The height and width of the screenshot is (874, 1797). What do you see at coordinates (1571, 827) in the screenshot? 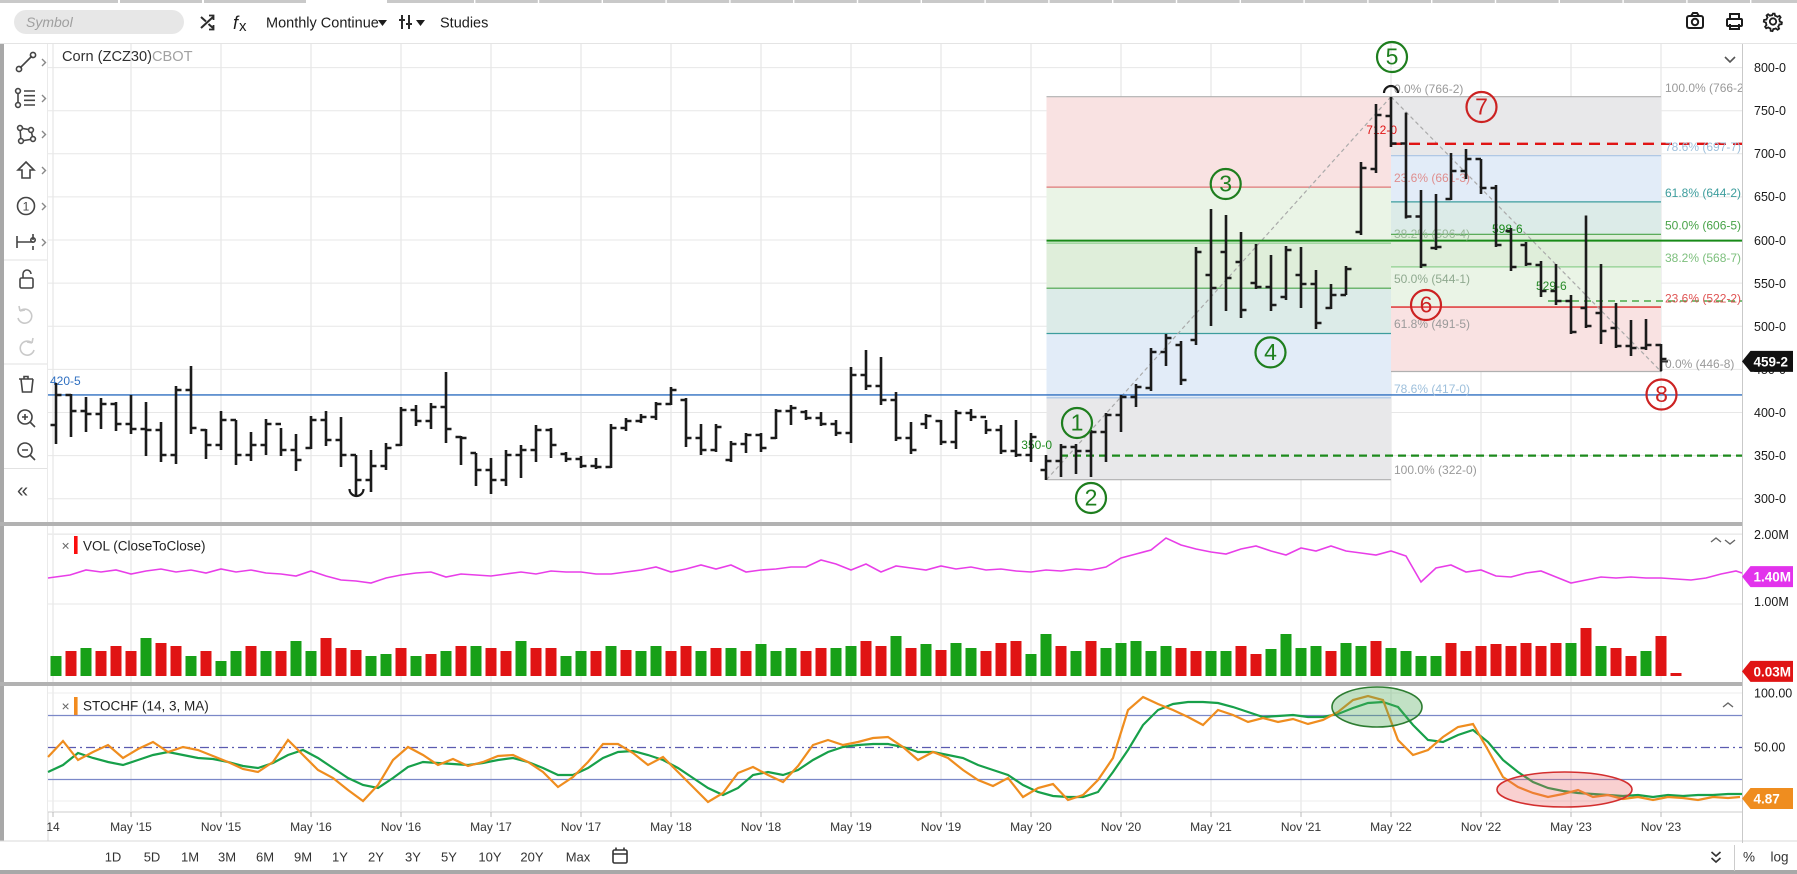
I see `svg-text: May '23` at bounding box center [1571, 827].